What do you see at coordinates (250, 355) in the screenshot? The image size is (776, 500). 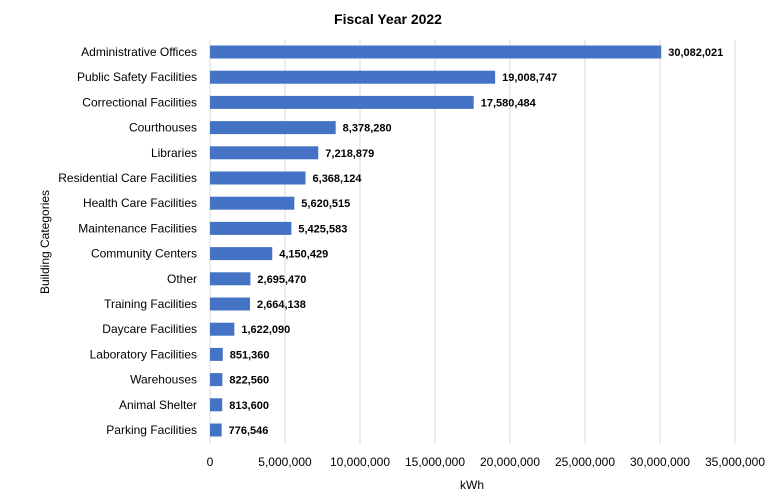 I see `data-label: 851,360` at bounding box center [250, 355].